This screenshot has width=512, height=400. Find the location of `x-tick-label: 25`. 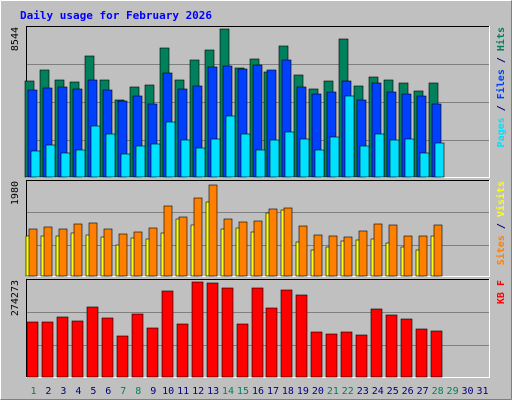

x-tick-label: 25 is located at coordinates (393, 391).